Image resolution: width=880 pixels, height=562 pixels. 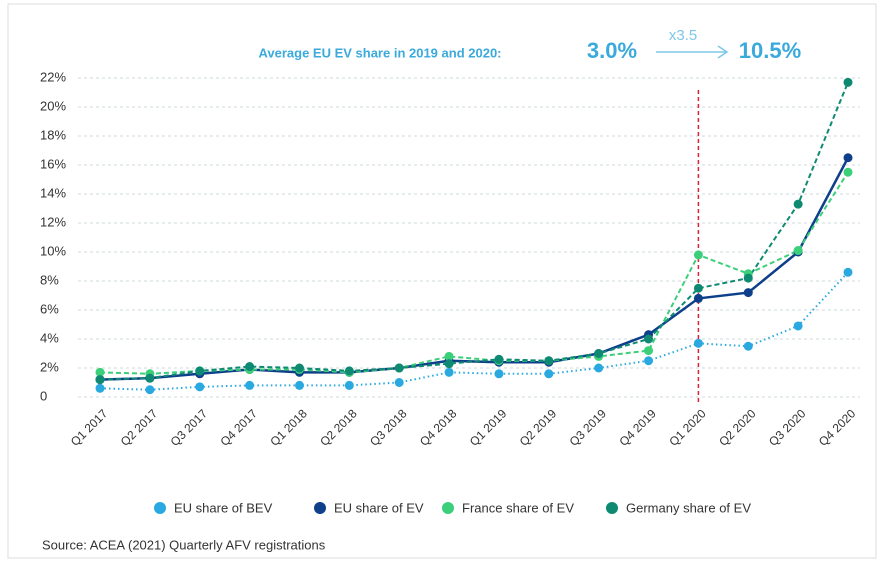 I want to click on y-tick-label: 22%, so click(x=53, y=76).